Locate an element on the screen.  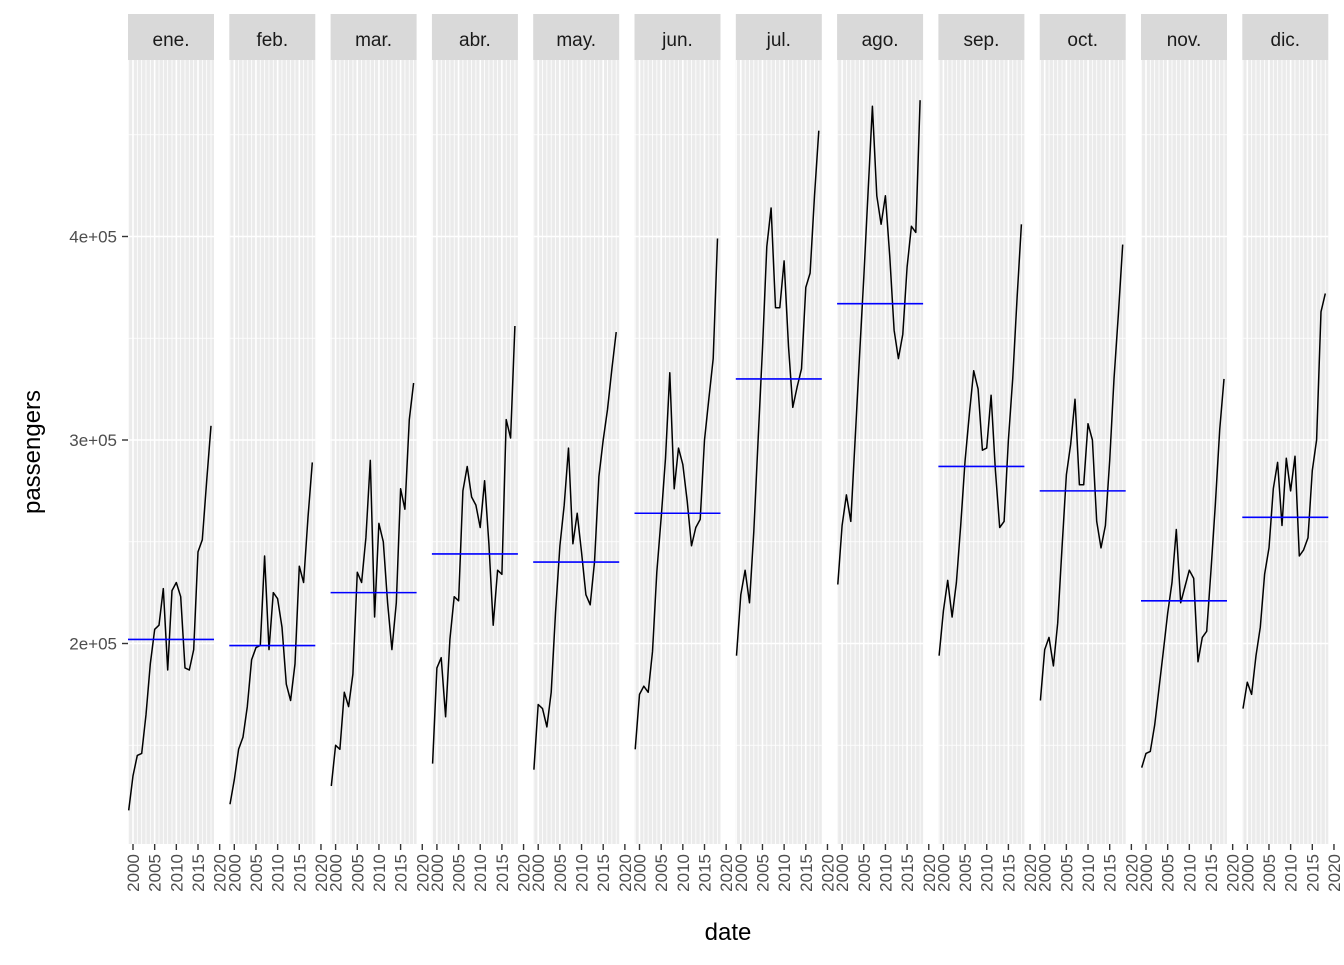
facet-panel-1: ene. 2000 2005 2010 2015 2020 is located at coordinates (177, 453).